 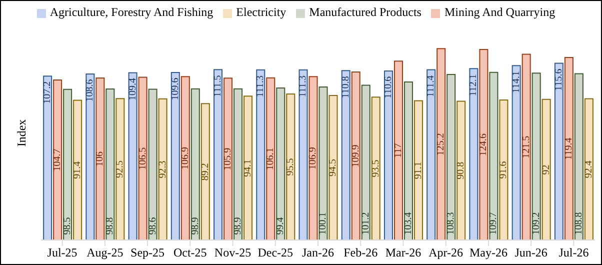 I want to click on data-label: 112.1, so click(x=474, y=85).